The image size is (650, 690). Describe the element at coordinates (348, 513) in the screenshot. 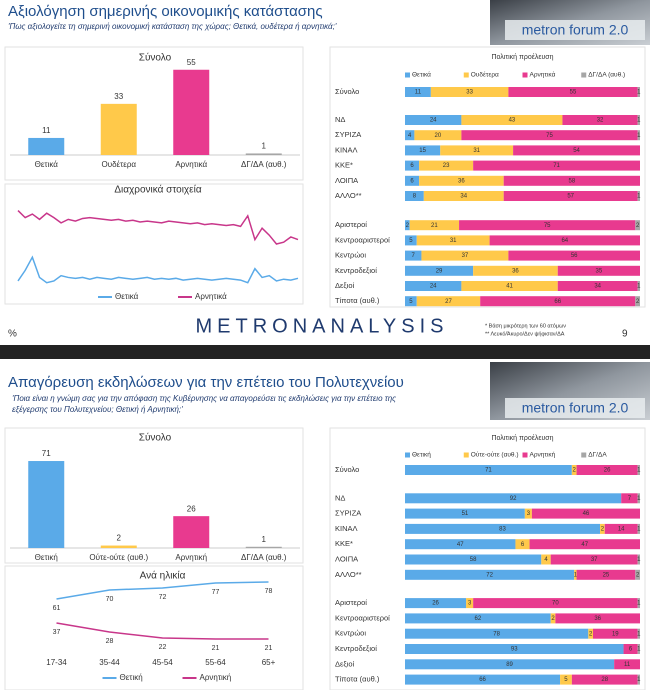

I see `y-tick-label: ΣΥΡΙΖΑ` at that location.